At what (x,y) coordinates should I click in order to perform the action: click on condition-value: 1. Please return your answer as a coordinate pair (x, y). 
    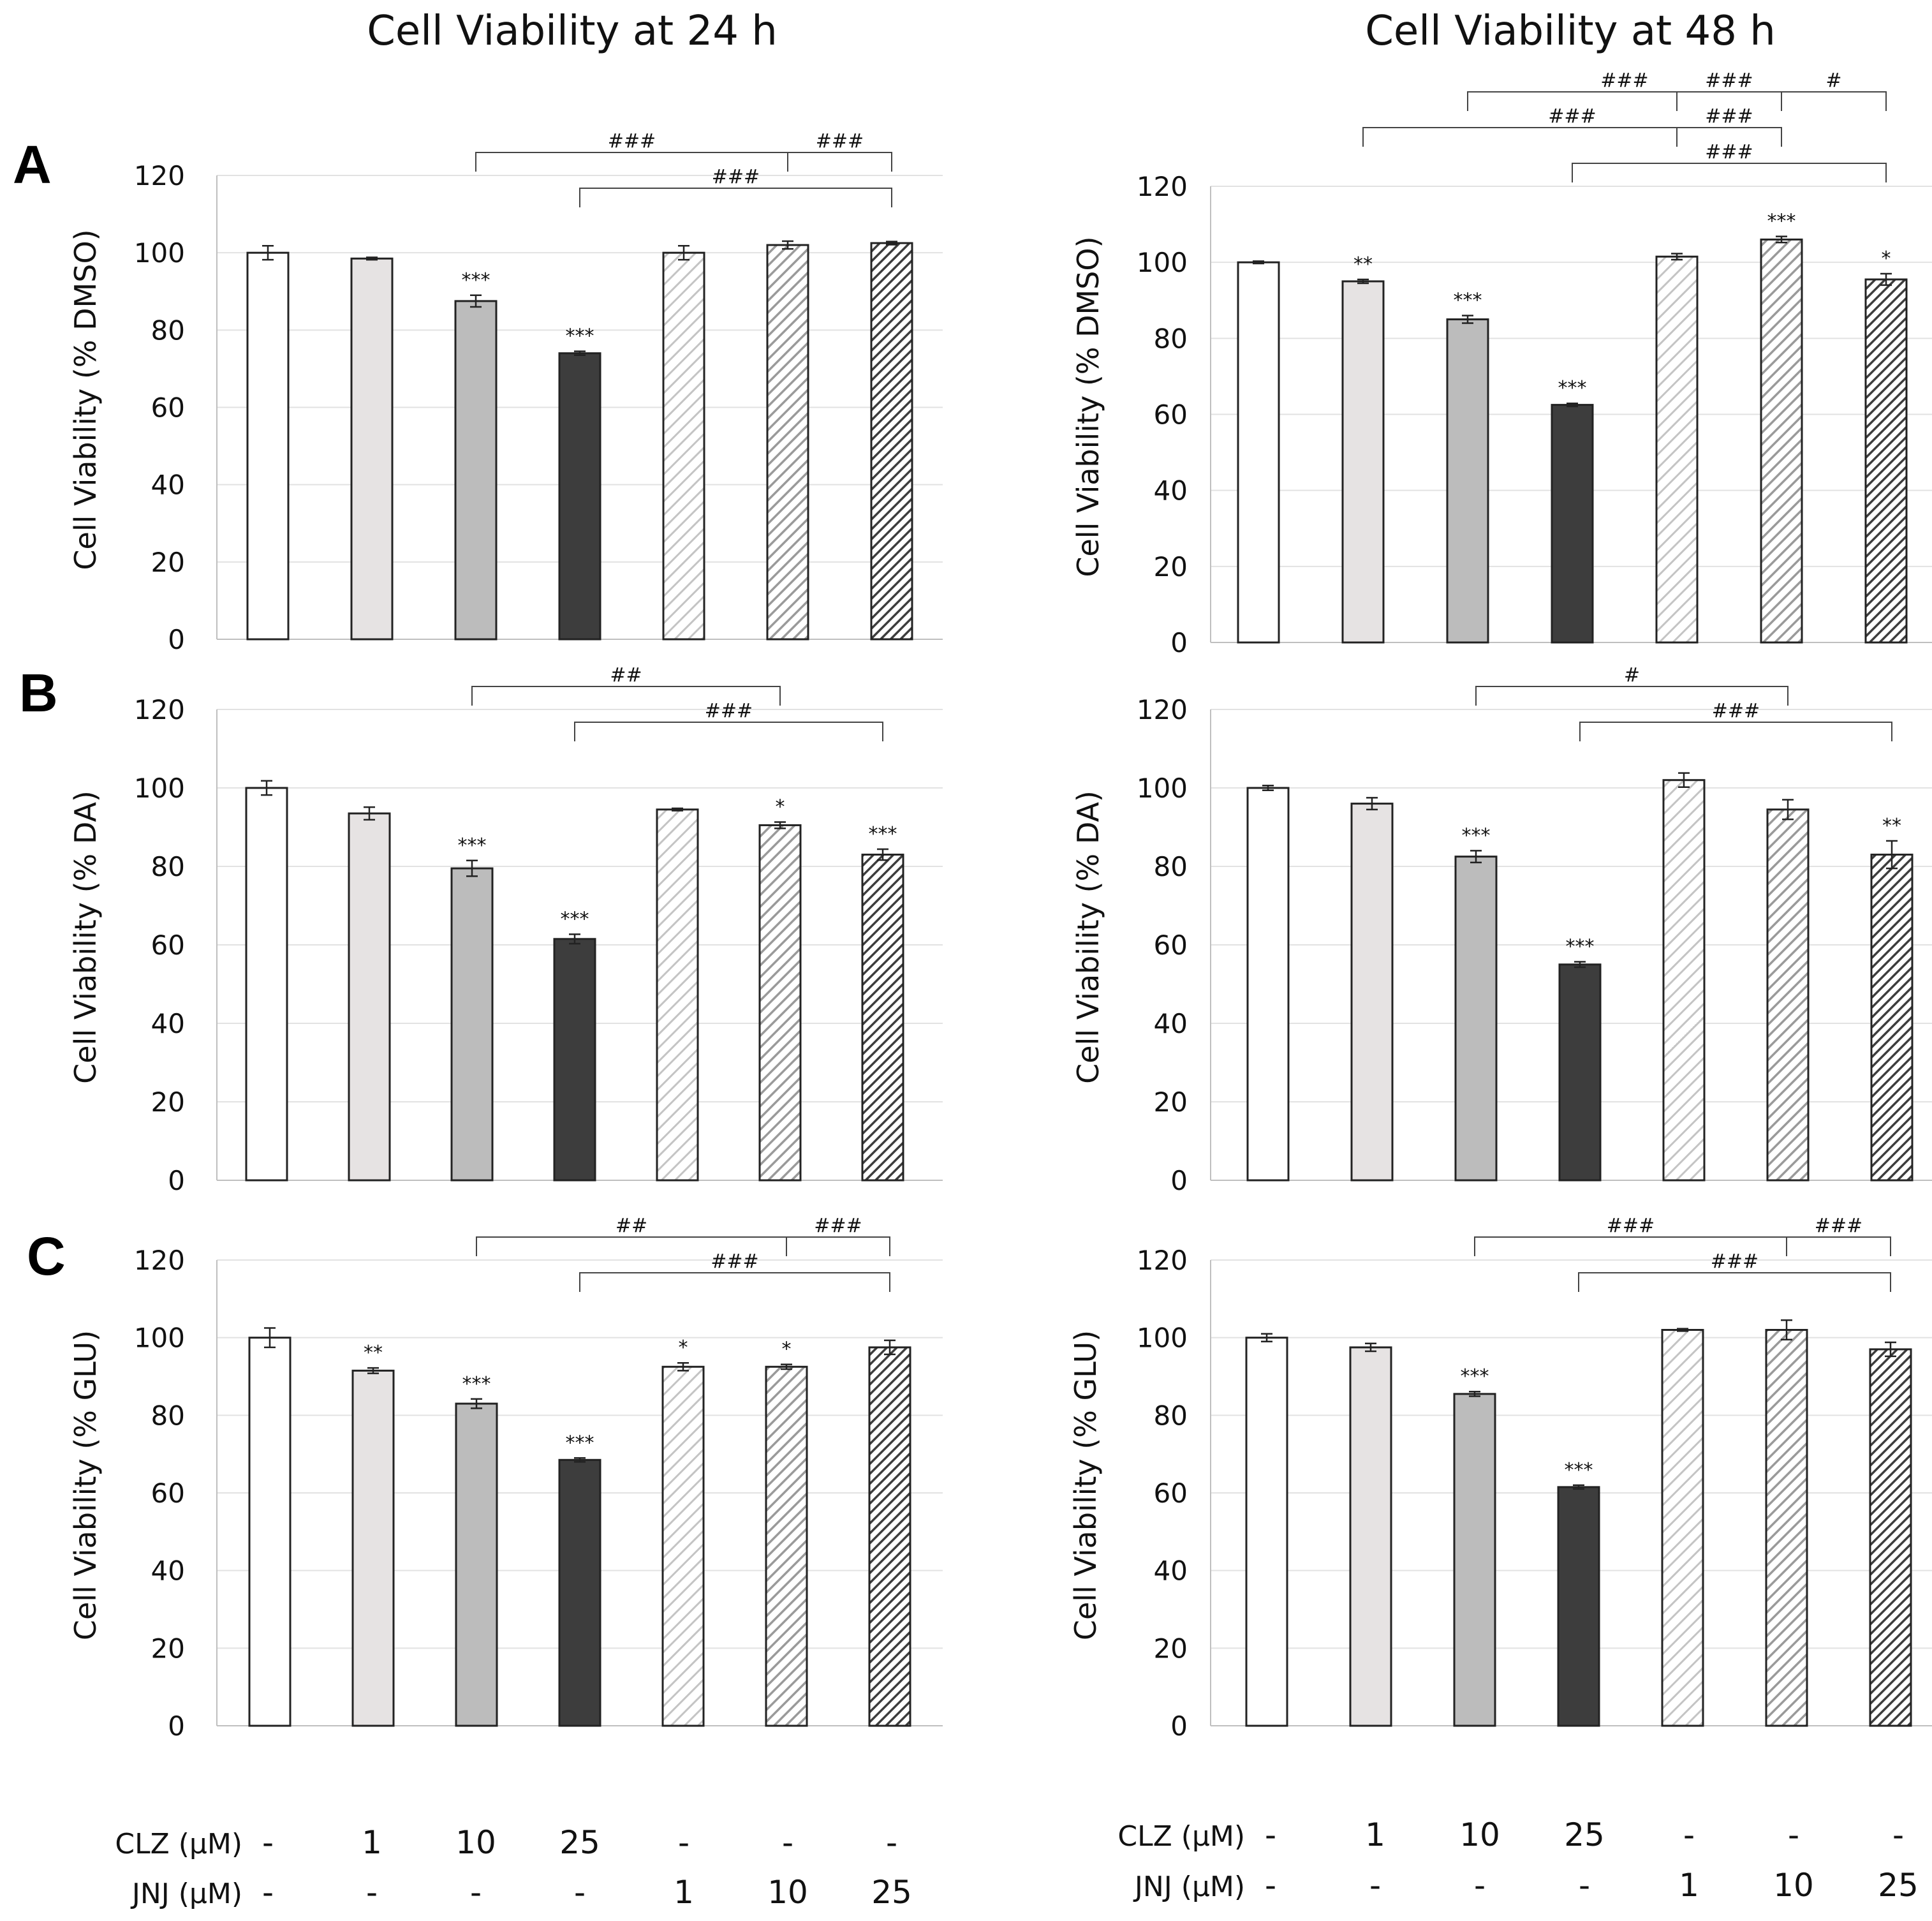
    Looking at the image, I should click on (684, 1892).